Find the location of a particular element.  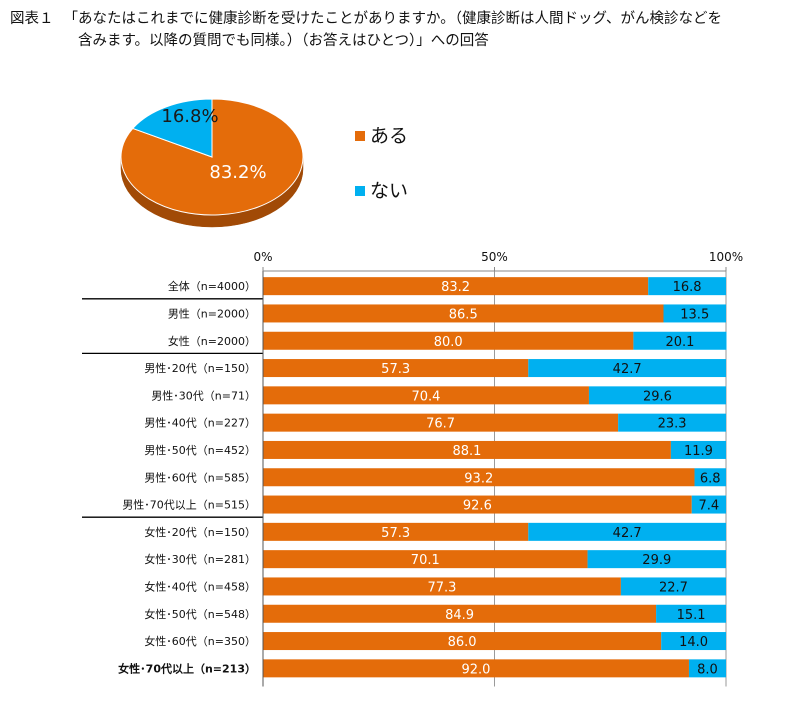

x-tick-label: 0% is located at coordinates (262, 257).